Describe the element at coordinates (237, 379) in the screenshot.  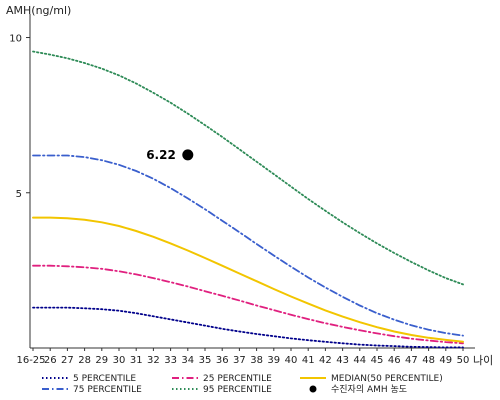
I see `legend-label: 25 PERCENTILE` at that location.